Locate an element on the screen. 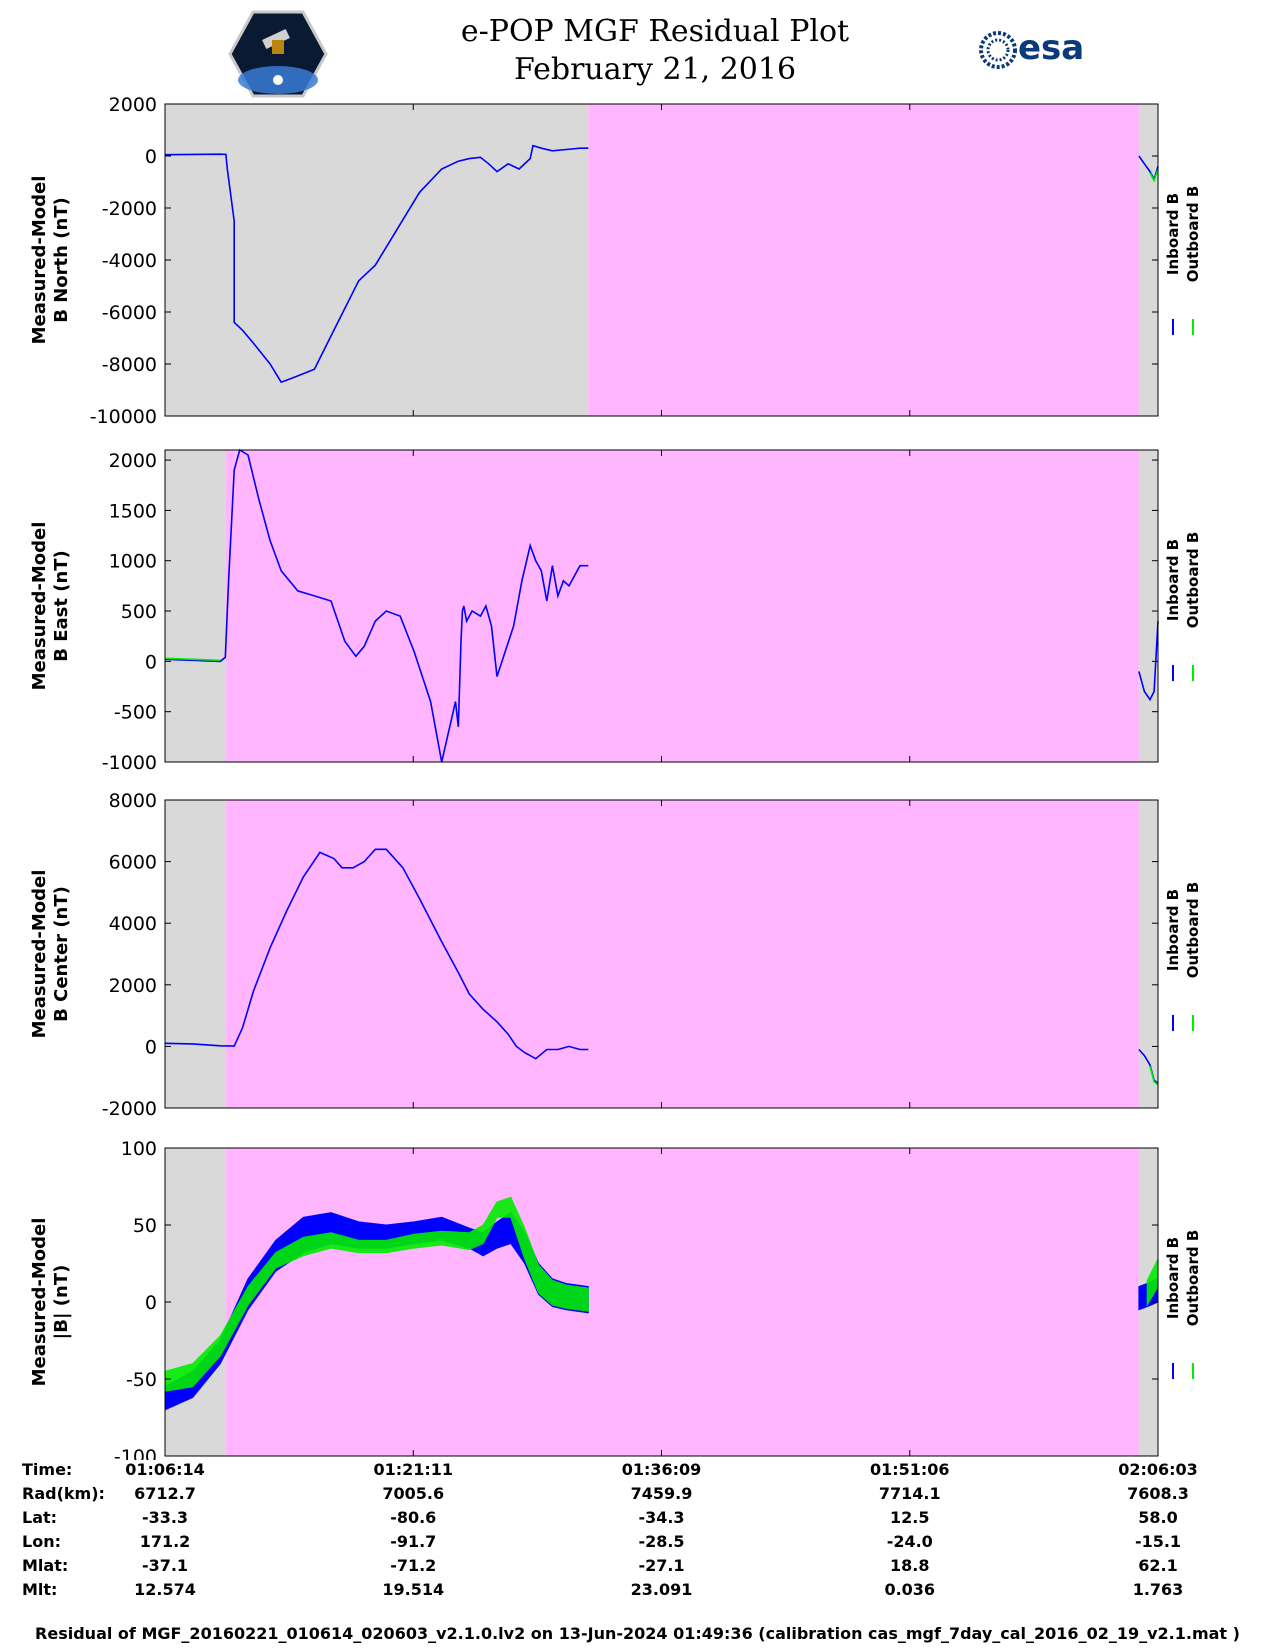  table-cell: -80.6 is located at coordinates (413, 1517).